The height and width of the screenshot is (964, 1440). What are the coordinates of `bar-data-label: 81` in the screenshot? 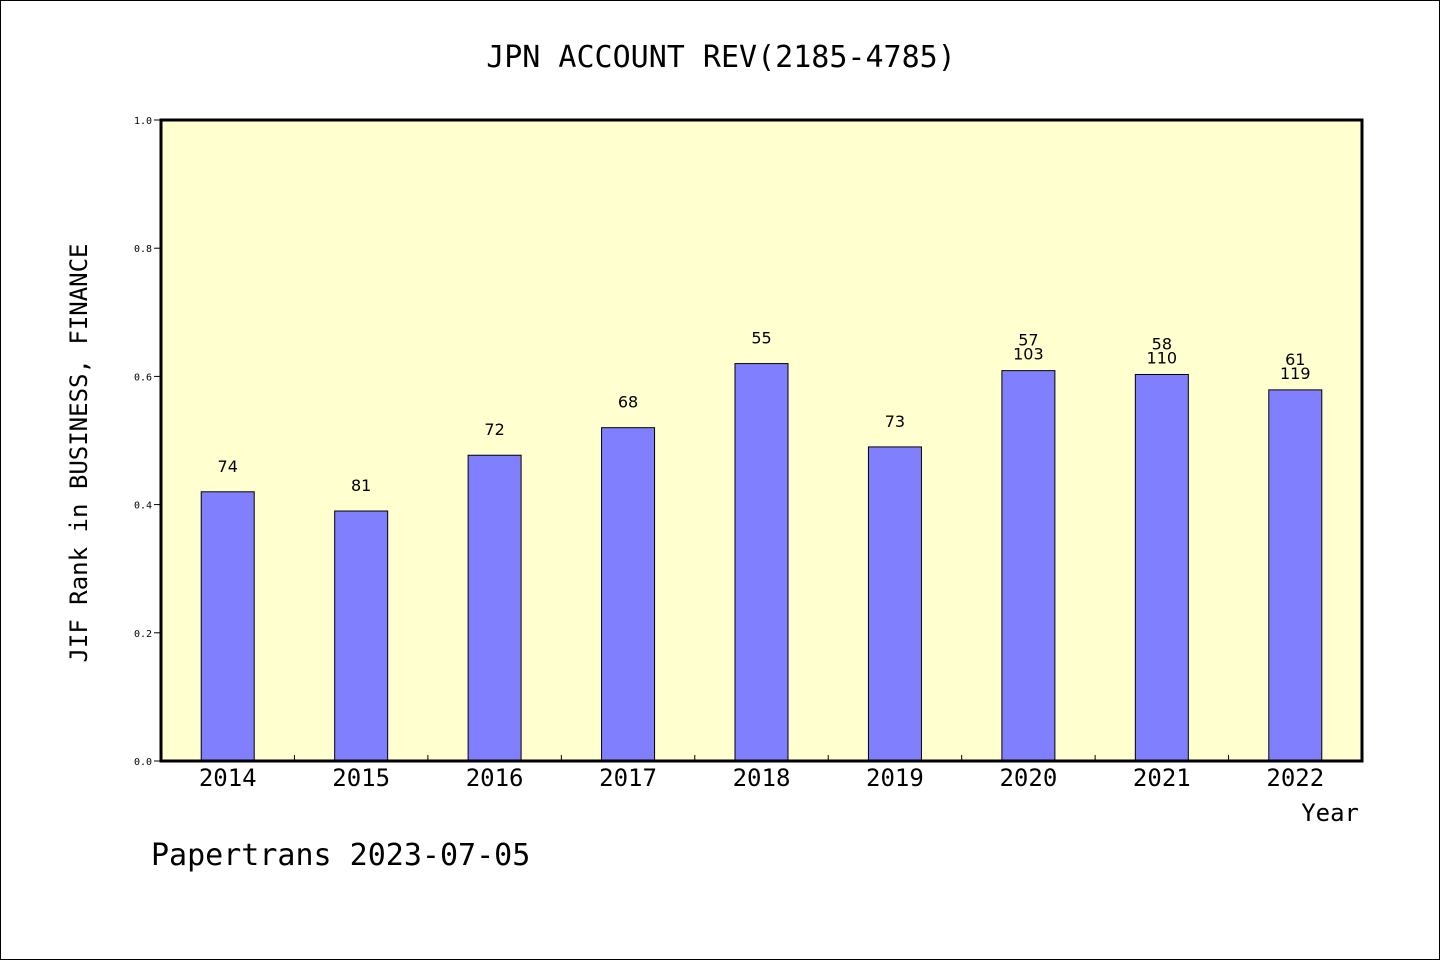 It's located at (361, 485).